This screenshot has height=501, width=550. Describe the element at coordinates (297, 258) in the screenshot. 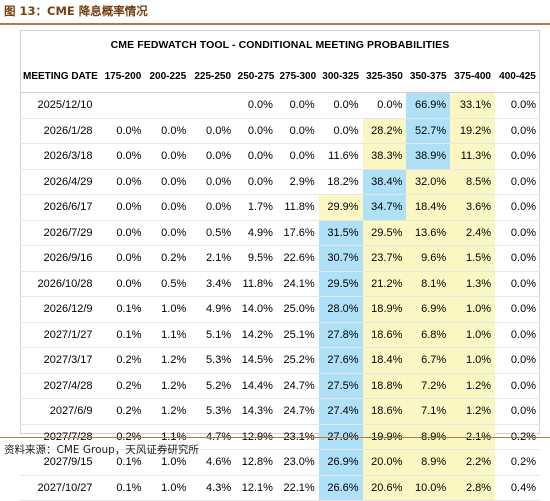

I see `probability-cell: 22.6%` at that location.